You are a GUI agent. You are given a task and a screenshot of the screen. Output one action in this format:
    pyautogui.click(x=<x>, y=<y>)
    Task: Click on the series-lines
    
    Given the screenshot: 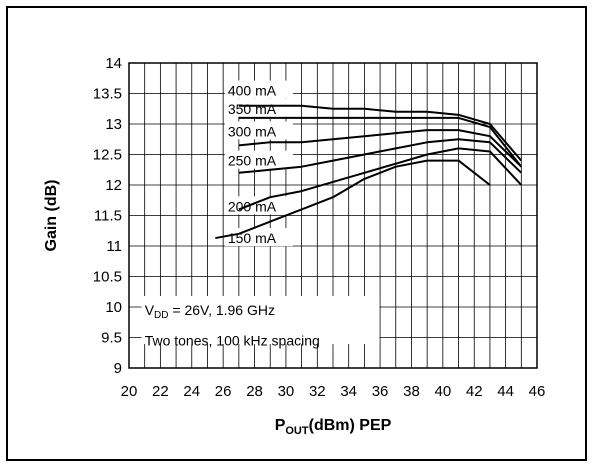 What is the action you would take?
    pyautogui.click(x=369, y=172)
    